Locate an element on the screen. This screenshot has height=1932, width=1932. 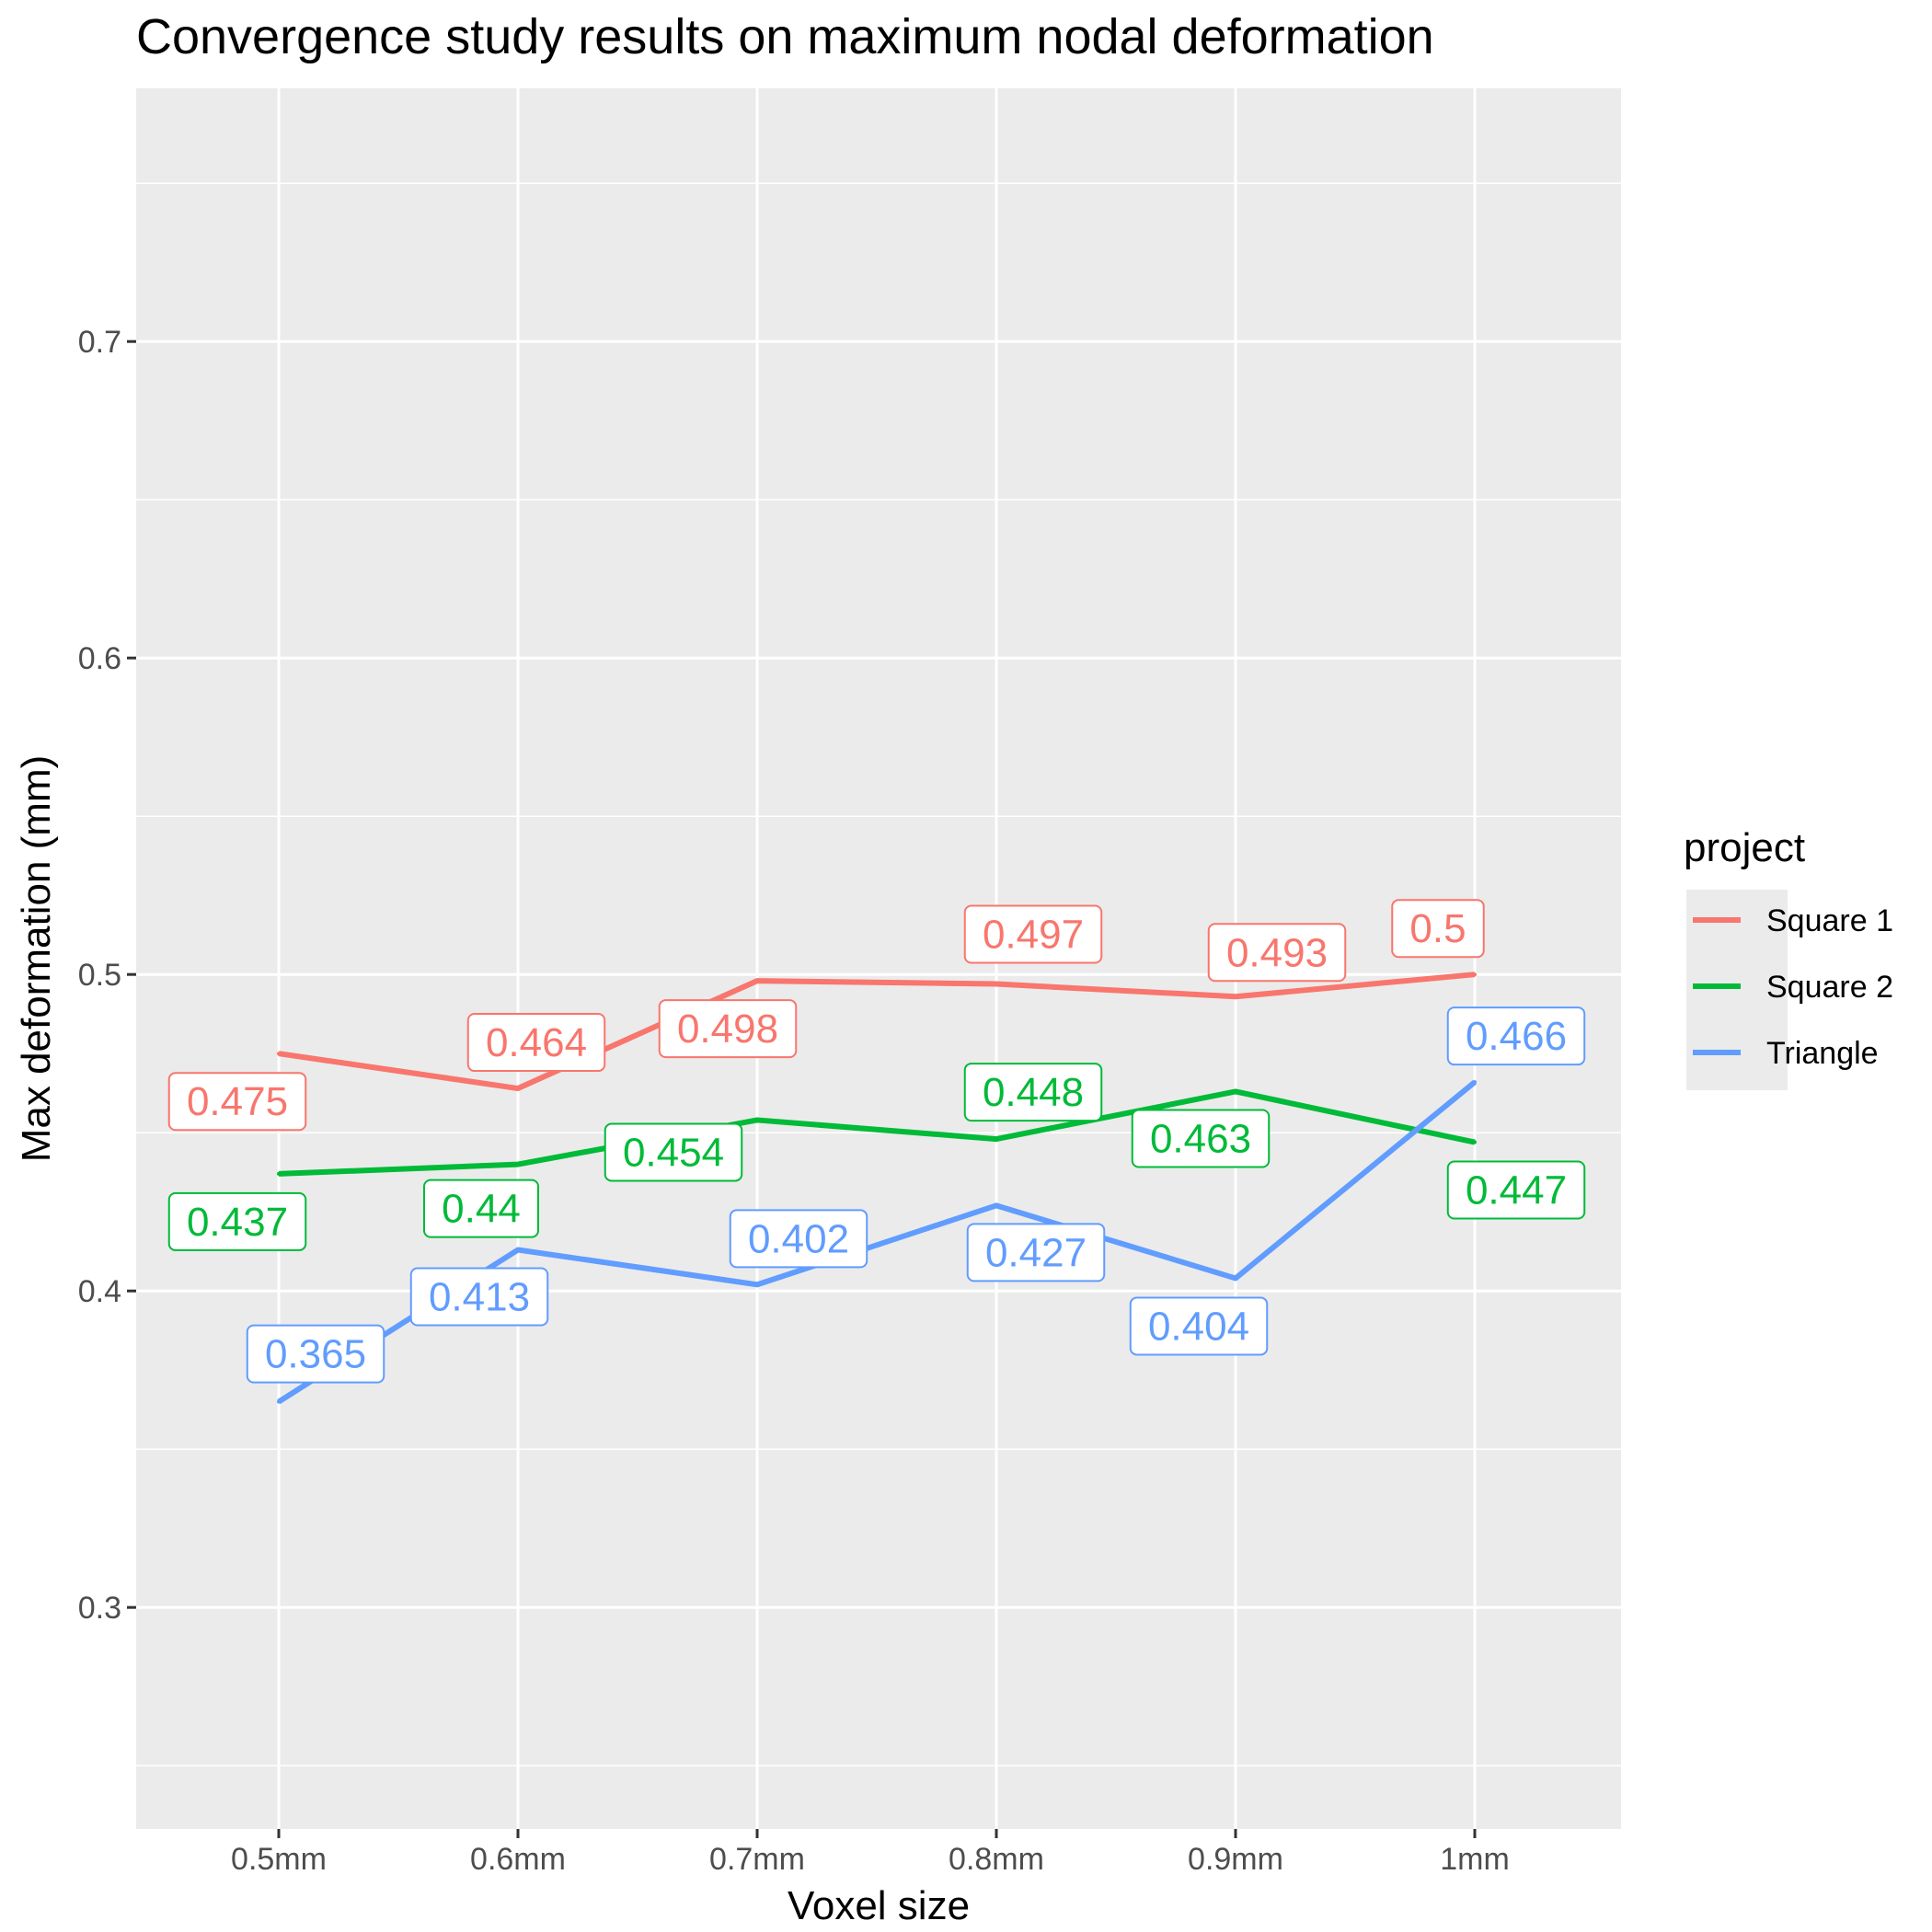
data-label: 0.475 is located at coordinates (237, 1102).